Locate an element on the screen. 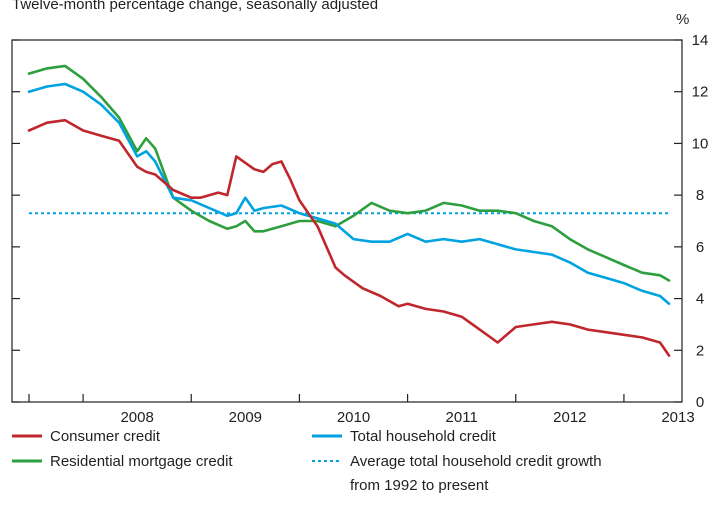  x-tick-label: 2009 is located at coordinates (245, 417).